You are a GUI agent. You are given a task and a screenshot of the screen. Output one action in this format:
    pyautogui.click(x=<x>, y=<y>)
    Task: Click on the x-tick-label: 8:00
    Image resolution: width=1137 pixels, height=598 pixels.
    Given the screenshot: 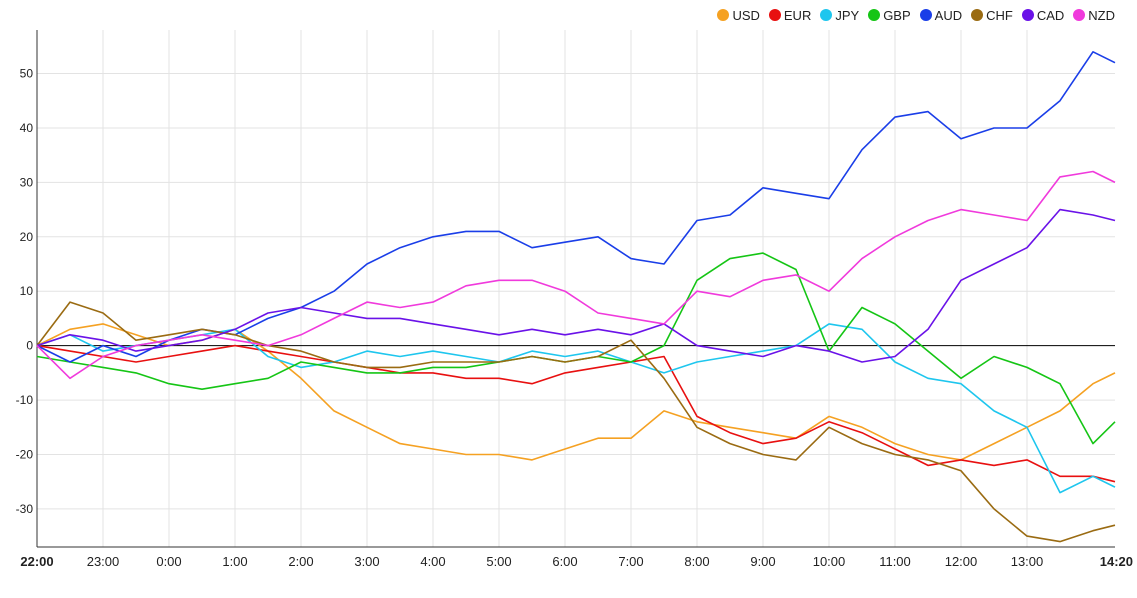 What is the action you would take?
    pyautogui.click(x=696, y=561)
    